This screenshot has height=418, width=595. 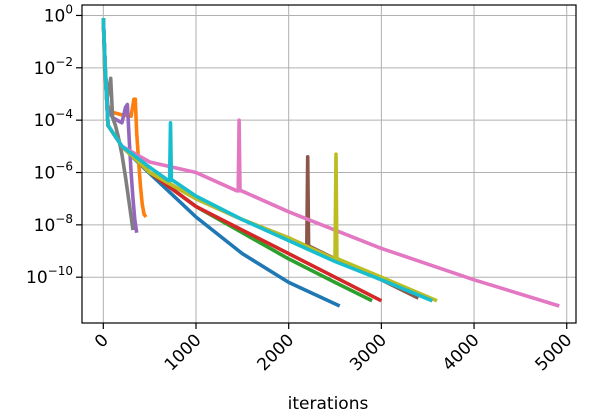 I want to click on x-tick-label: 1000, so click(x=183, y=352).